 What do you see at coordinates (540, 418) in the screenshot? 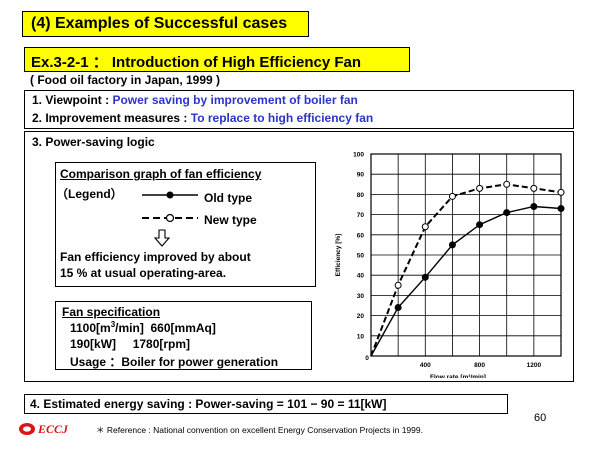
I see `page-number: 60` at bounding box center [540, 418].